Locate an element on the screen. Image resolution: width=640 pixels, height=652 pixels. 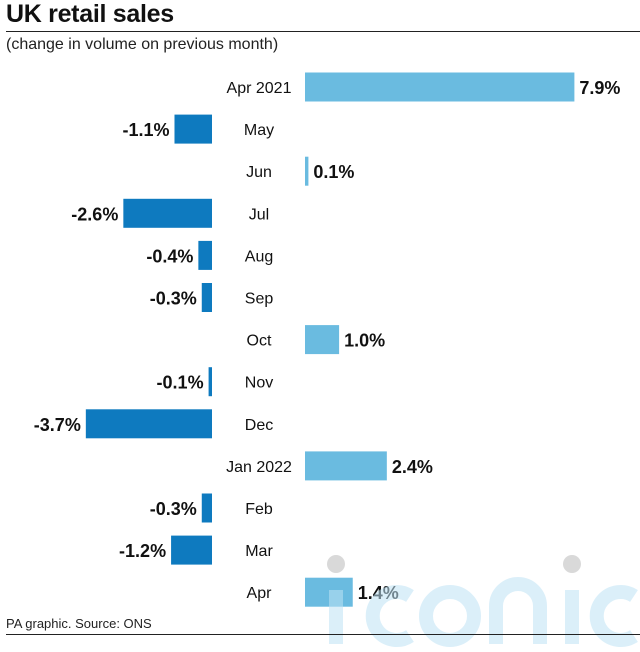
category-label: Sep is located at coordinates (259, 299).